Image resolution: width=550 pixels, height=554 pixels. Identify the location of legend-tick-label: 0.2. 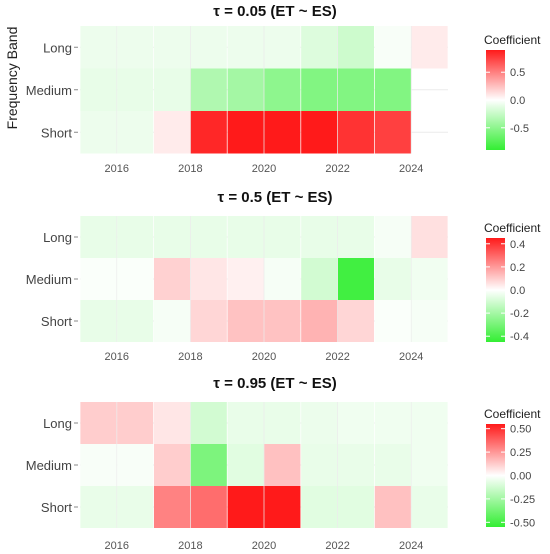
(517, 268).